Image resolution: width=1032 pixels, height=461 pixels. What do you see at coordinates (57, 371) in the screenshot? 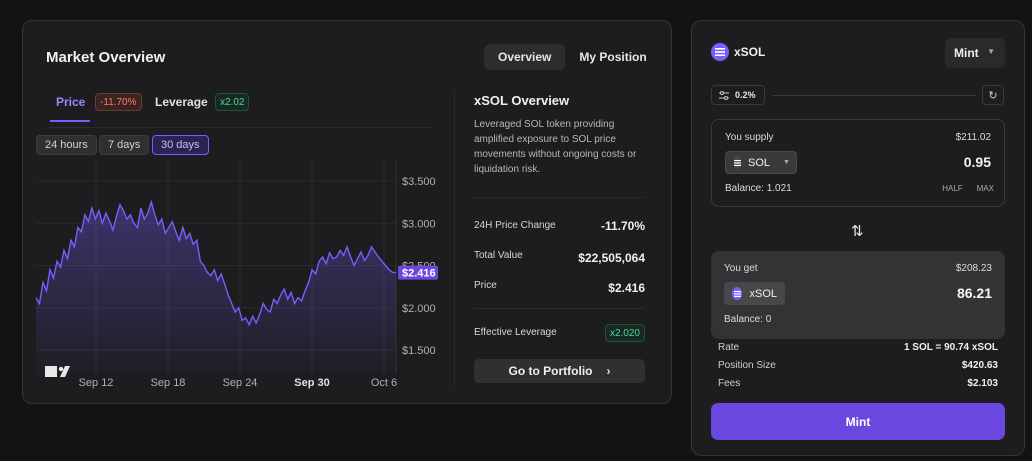
I see `tradingview-logo` at bounding box center [57, 371].